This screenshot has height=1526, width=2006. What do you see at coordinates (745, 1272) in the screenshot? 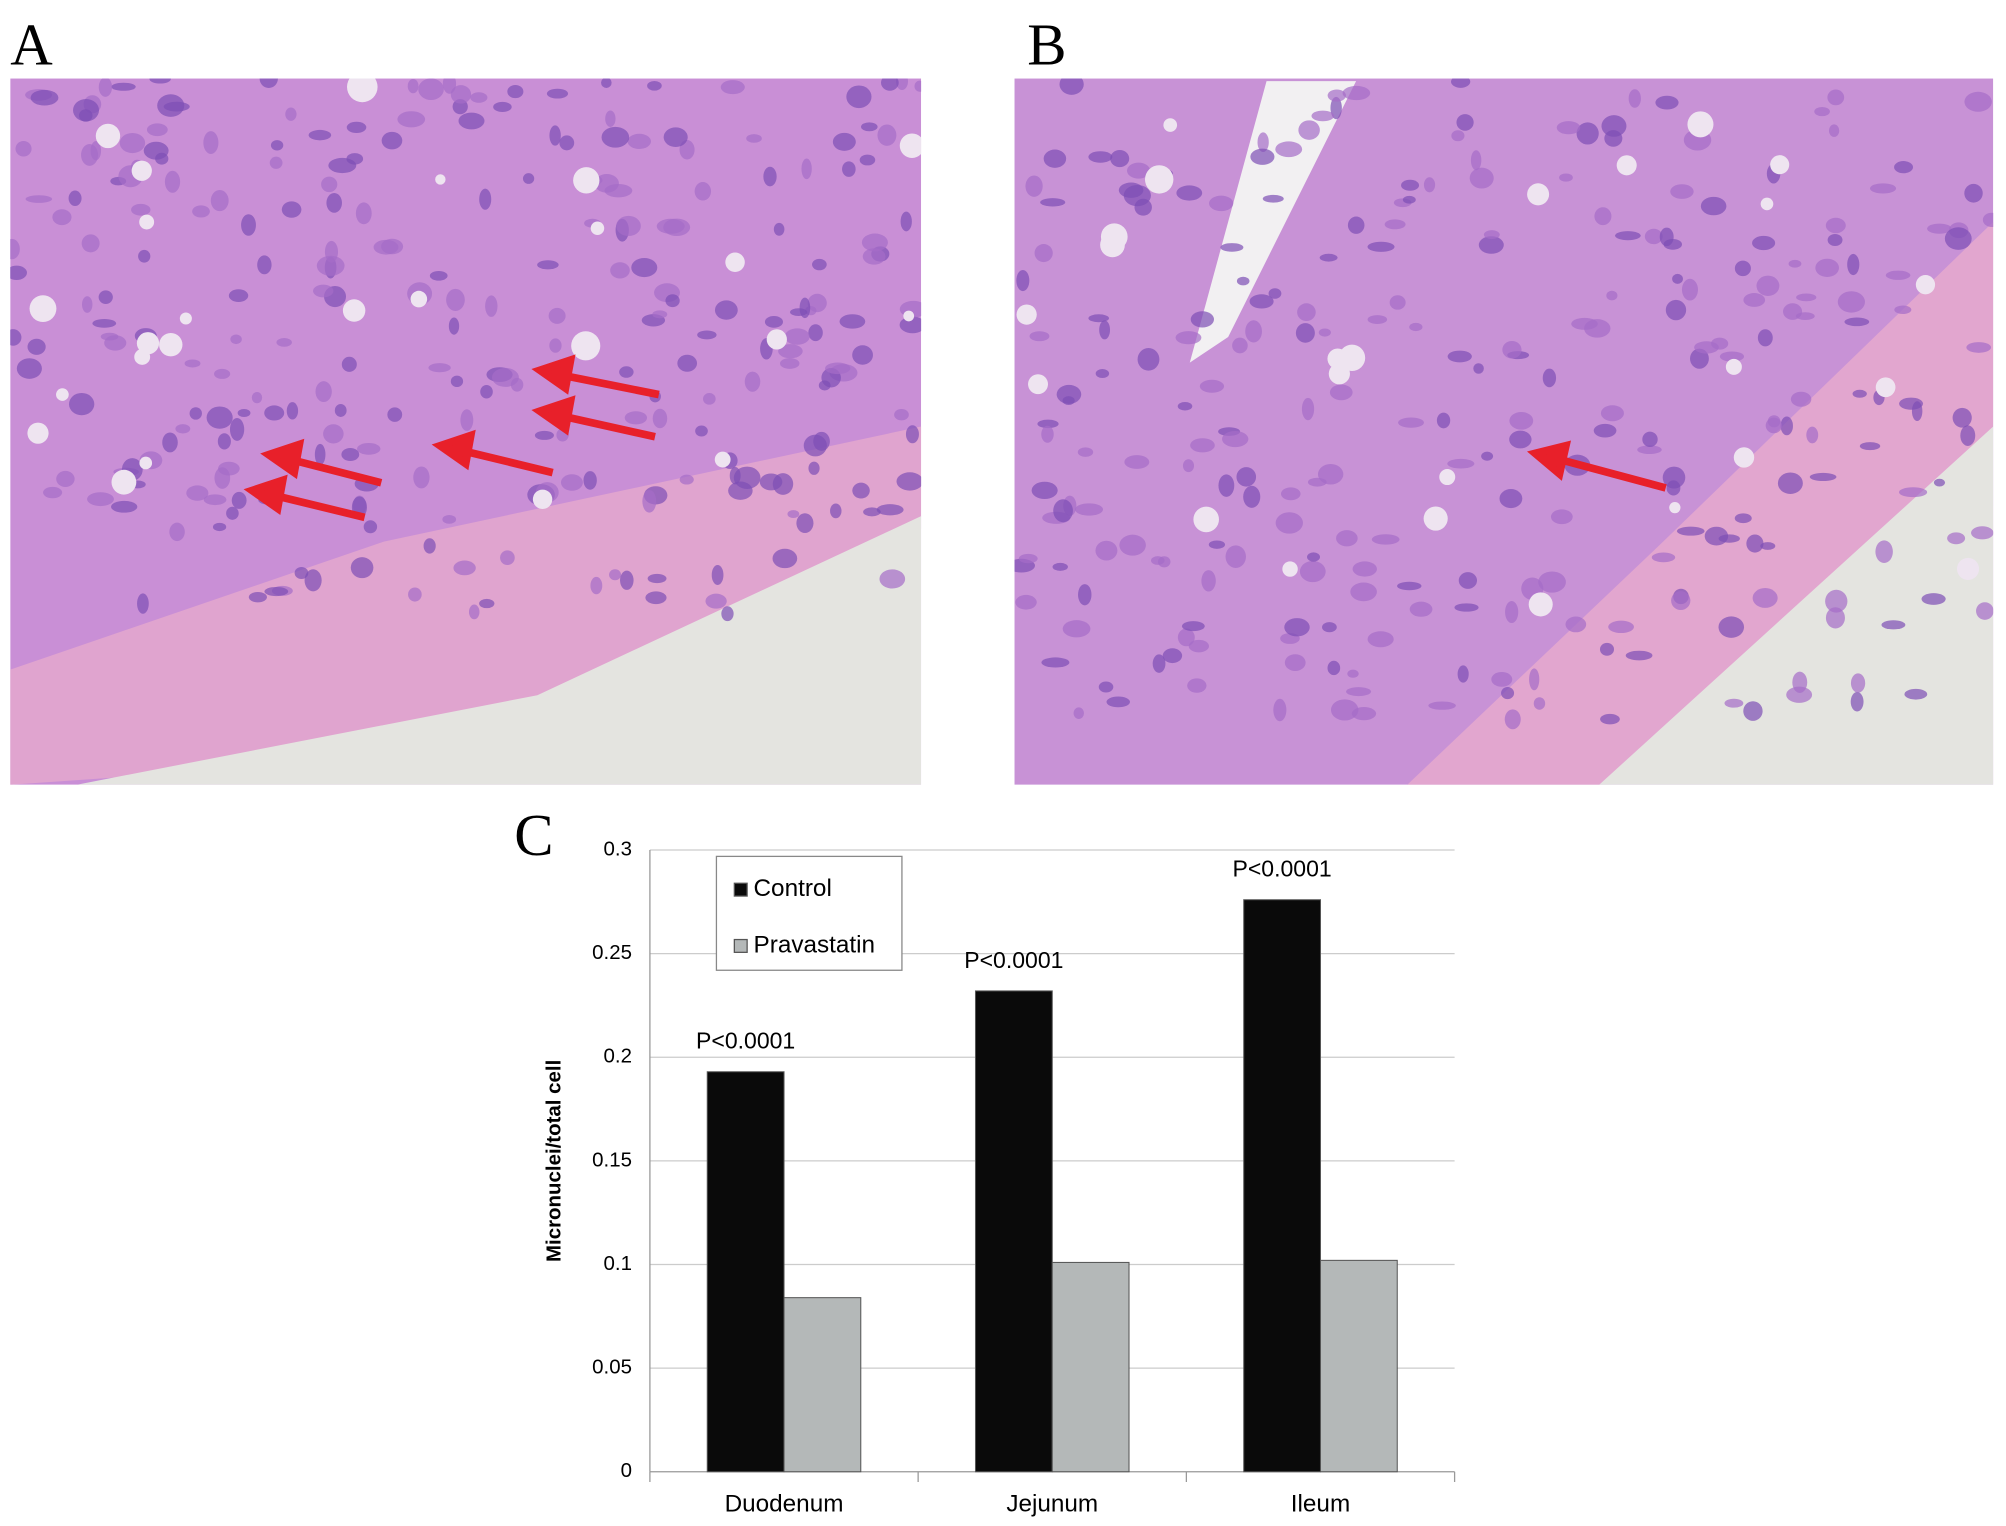
I see `bar` at bounding box center [745, 1272].